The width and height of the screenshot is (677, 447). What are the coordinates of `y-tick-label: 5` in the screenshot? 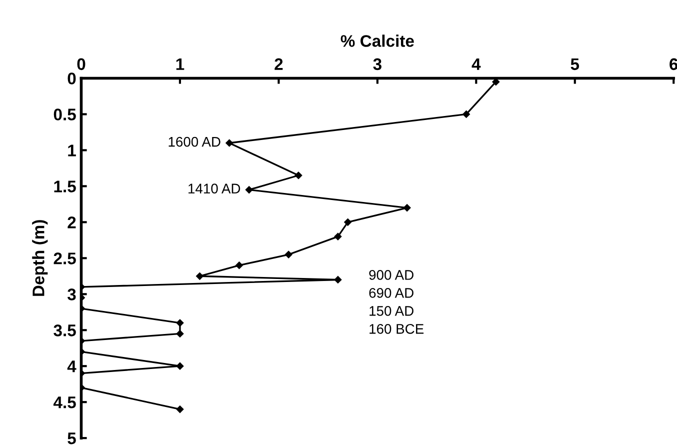 It's located at (72, 438).